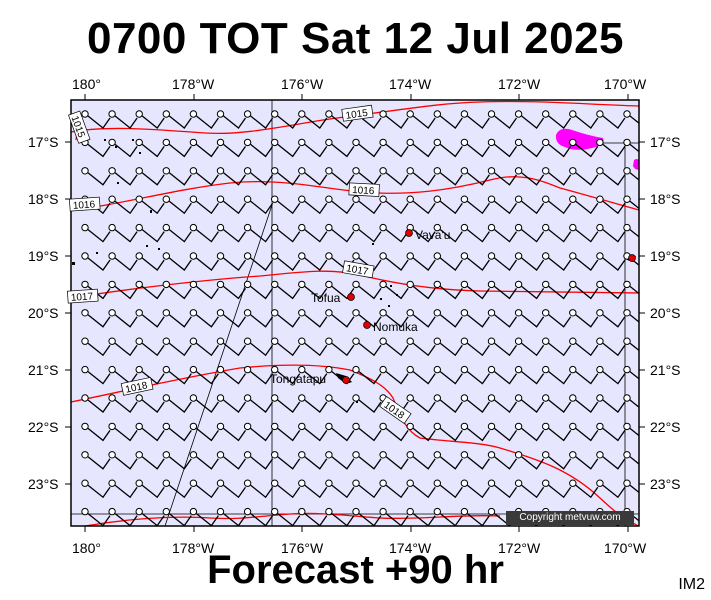  Describe the element at coordinates (326, 298) in the screenshot. I see `place-label: Tofua` at that location.